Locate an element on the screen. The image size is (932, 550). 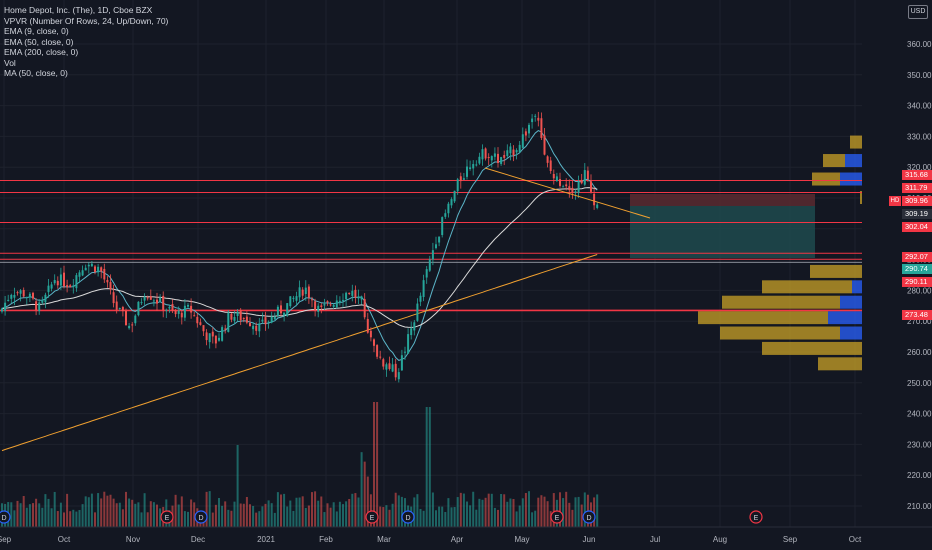
price-tag: 292.07 is located at coordinates (917, 257).